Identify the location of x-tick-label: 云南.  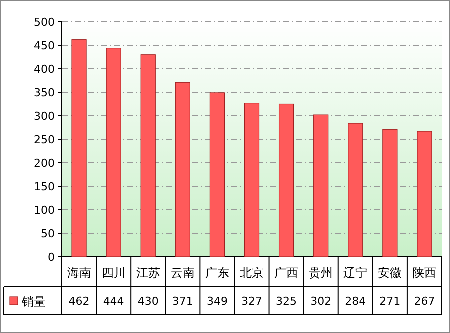
(182, 273).